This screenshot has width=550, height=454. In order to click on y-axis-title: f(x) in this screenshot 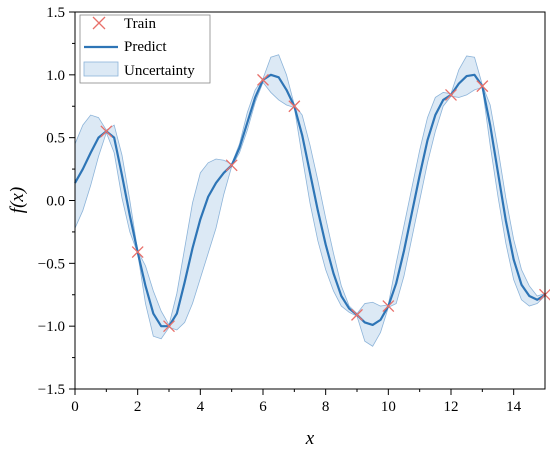, I will do `click(17, 200)`.